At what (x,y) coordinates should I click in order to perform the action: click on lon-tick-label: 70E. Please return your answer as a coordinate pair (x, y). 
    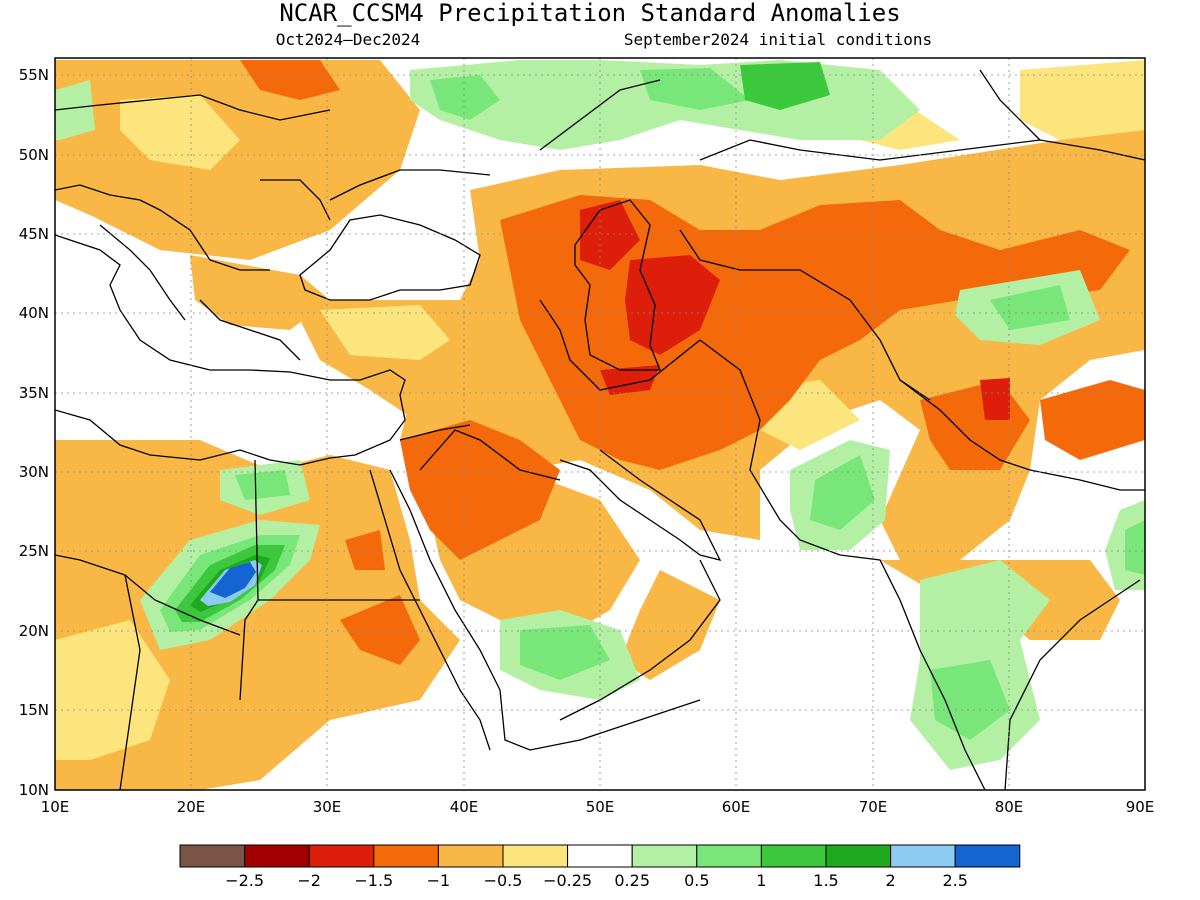
    Looking at the image, I should click on (873, 807).